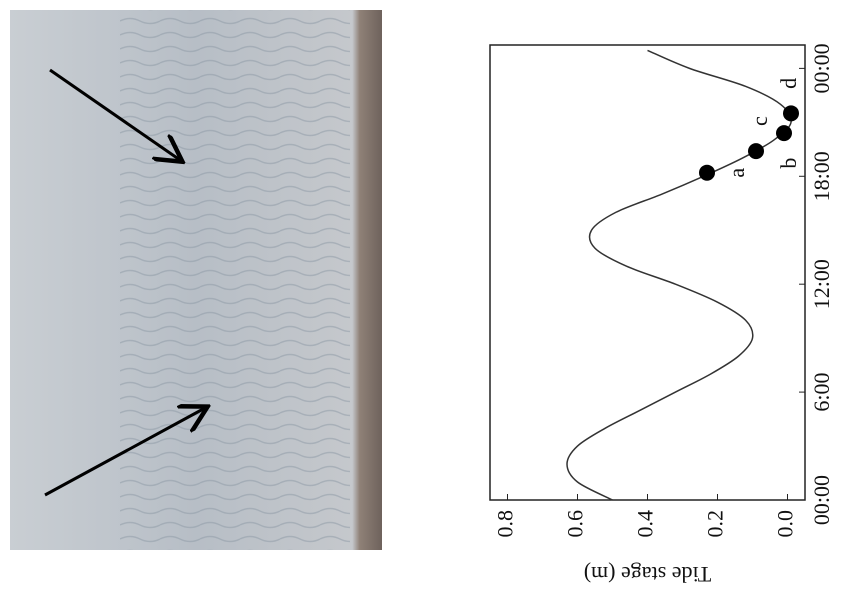  I want to click on y-tick-label: 0.2, so click(715, 524).